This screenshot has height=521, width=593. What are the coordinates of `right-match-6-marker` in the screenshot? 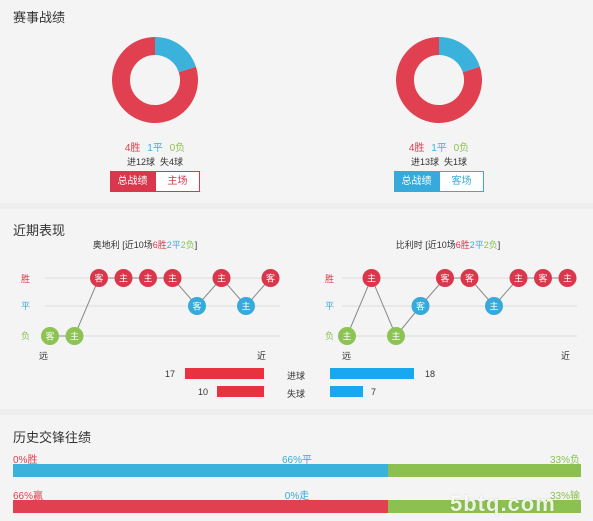 It's located at (469, 278).